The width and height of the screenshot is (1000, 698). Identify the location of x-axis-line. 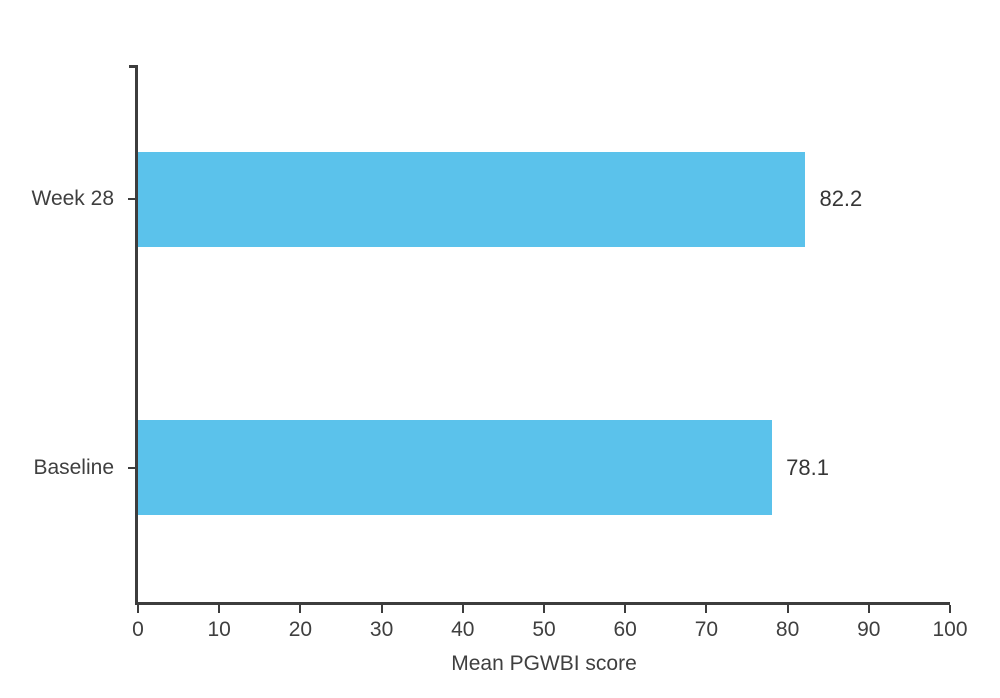
(542, 603).